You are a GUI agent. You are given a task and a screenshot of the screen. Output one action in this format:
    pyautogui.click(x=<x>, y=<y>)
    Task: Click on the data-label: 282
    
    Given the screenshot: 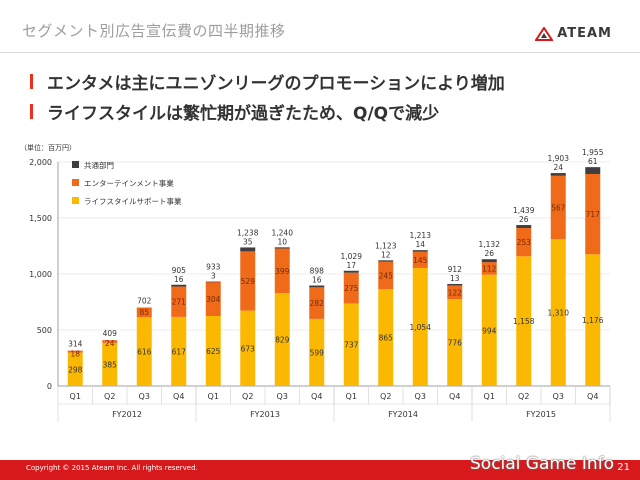 What is the action you would take?
    pyautogui.click(x=317, y=303)
    